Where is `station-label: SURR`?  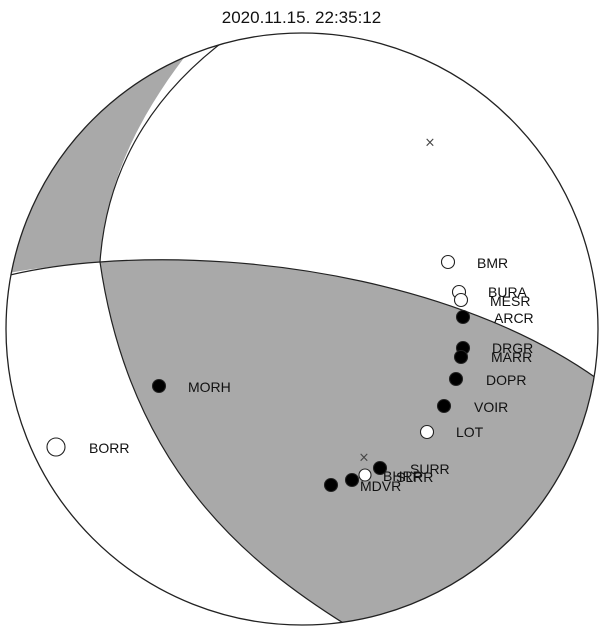 station-label: SURR is located at coordinates (430, 469).